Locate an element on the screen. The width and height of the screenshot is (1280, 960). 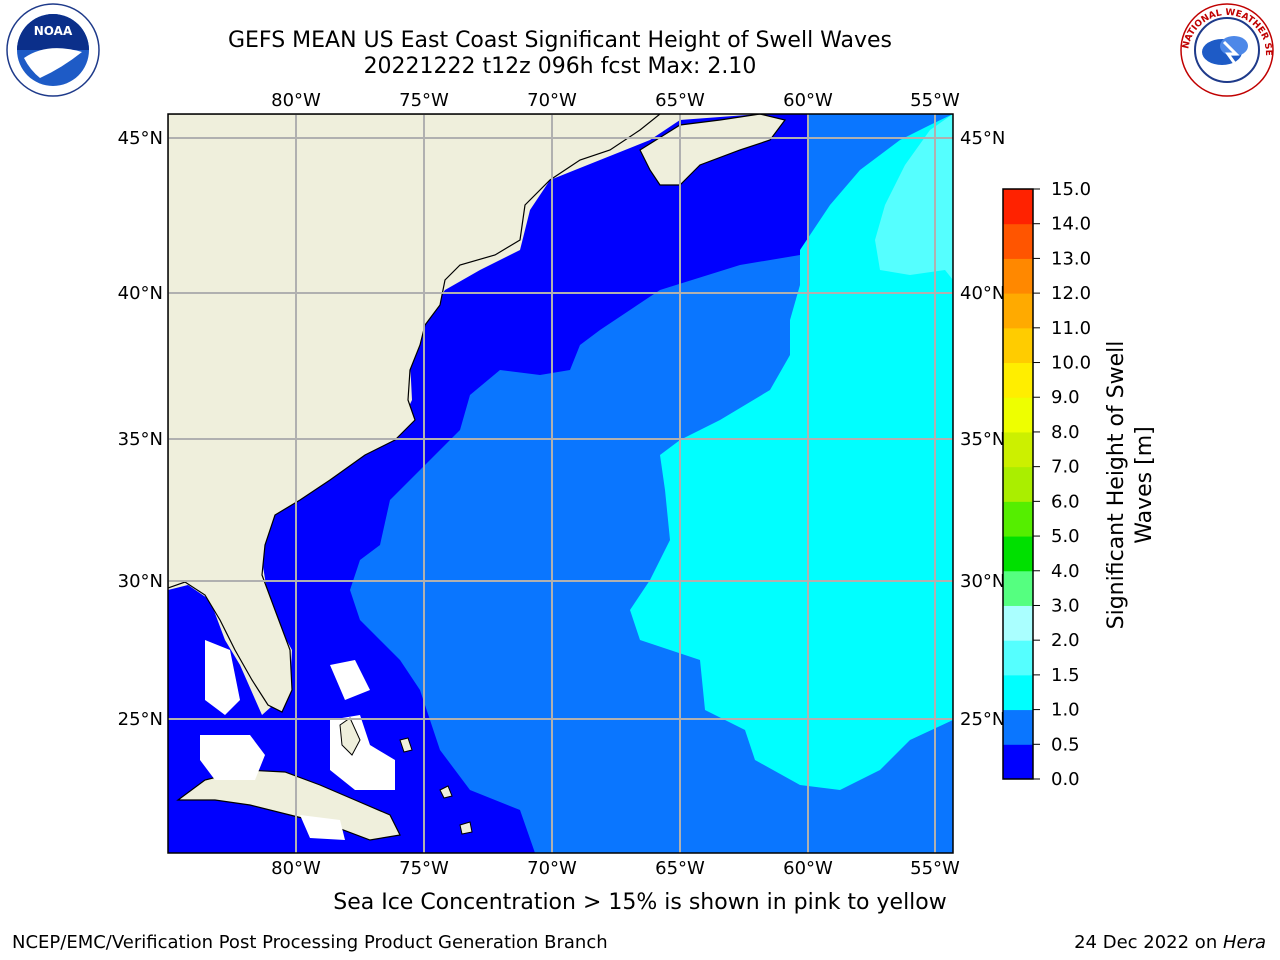
colorbar-tick-label: 6.0 is located at coordinates (1065, 501).